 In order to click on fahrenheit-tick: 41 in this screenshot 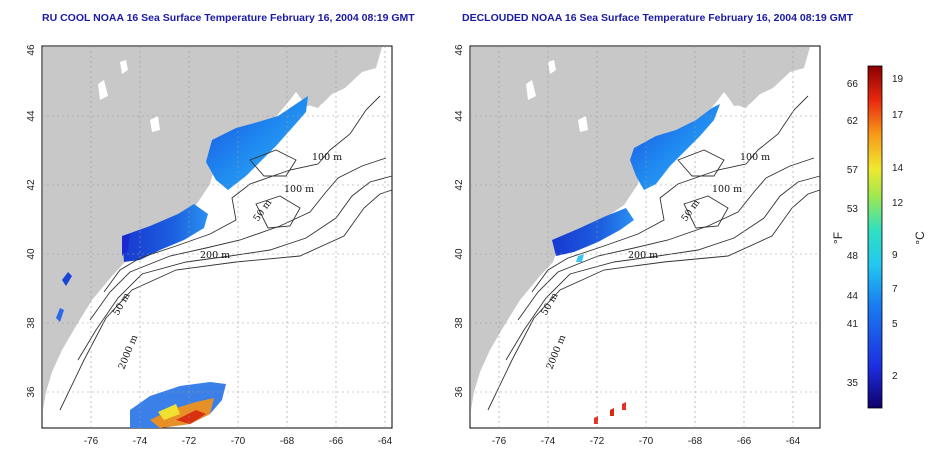, I will do `click(853, 324)`.